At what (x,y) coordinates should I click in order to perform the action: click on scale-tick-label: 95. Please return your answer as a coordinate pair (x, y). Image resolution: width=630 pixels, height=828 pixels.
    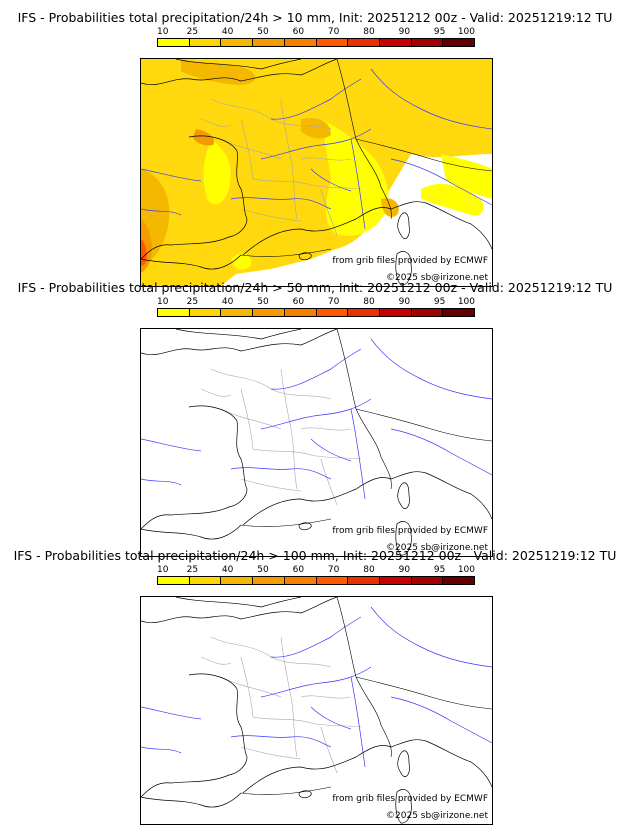
    Looking at the image, I should click on (439, 570).